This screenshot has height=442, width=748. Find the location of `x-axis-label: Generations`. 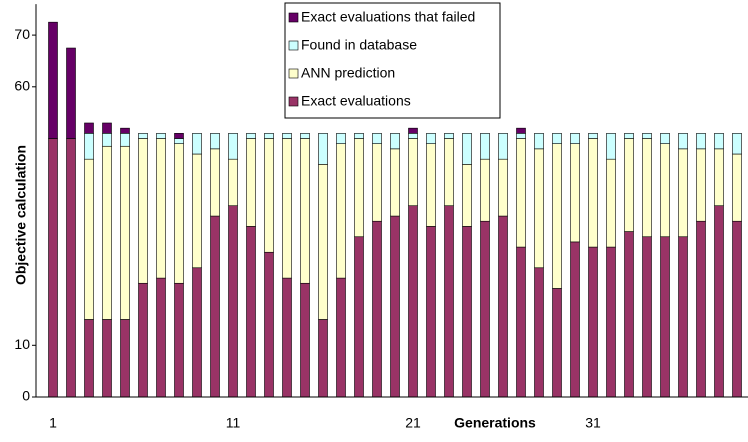

x-axis-label: Generations is located at coordinates (495, 423).